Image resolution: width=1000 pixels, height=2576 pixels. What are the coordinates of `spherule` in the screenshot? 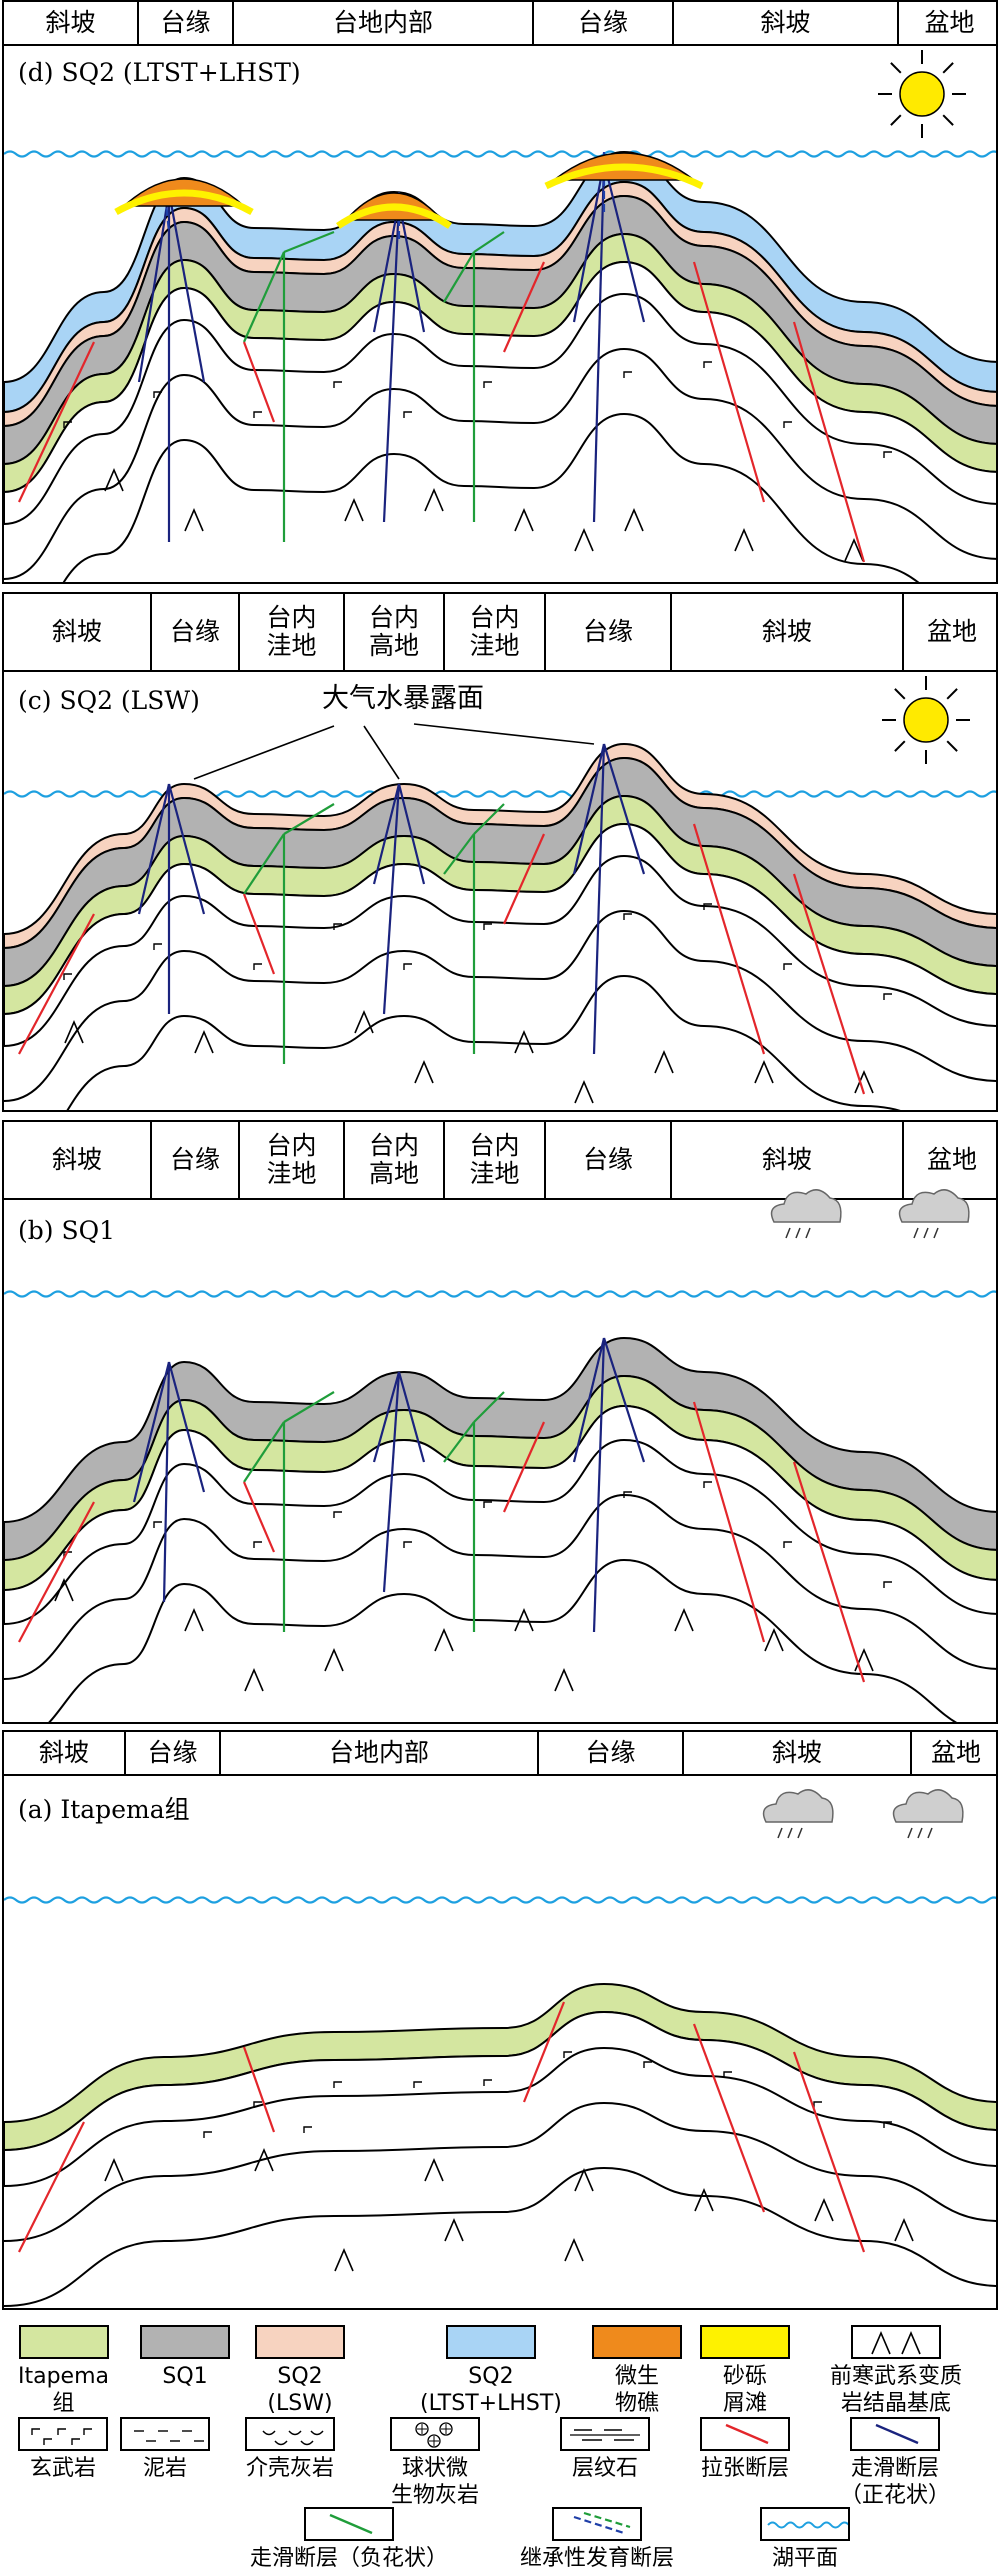 It's located at (434, 2441).